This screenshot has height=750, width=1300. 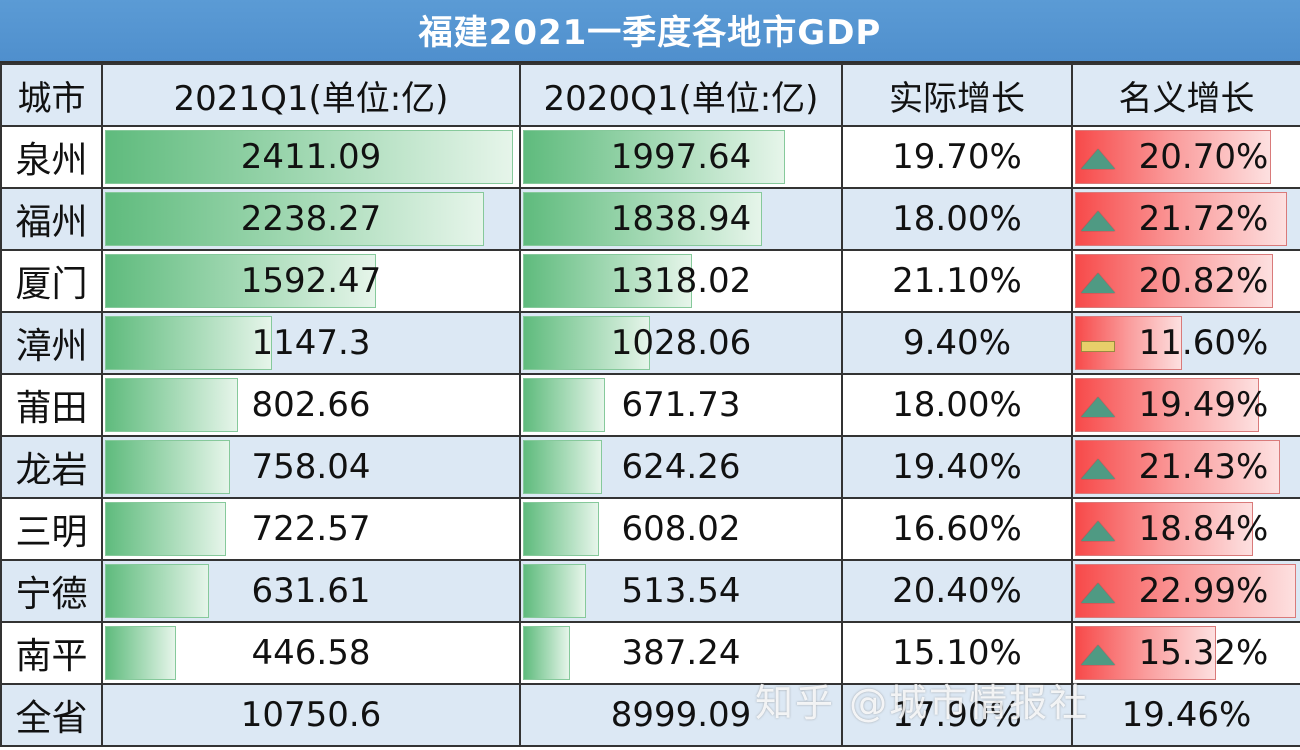 I want to click on value-2020q1: 387.24, so click(x=681, y=653).